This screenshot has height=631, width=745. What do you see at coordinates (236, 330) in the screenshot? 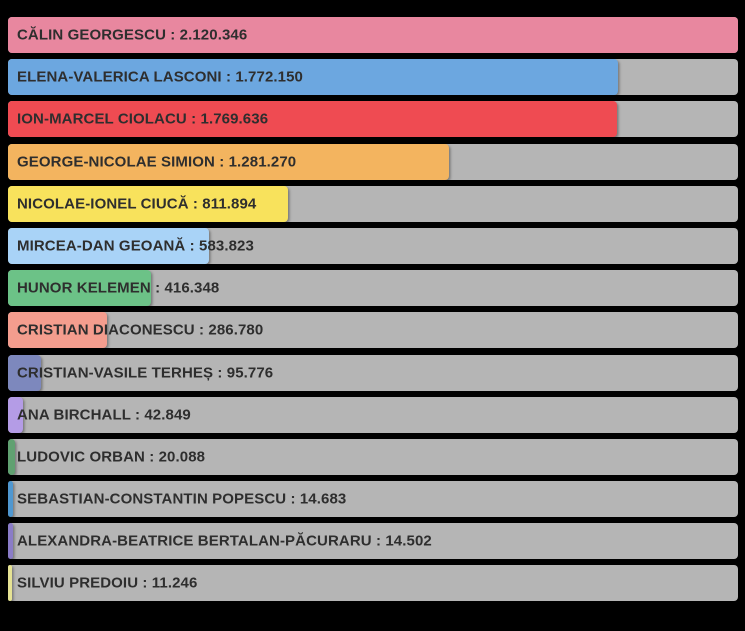
I see `candidate-votes: 286.780` at bounding box center [236, 330].